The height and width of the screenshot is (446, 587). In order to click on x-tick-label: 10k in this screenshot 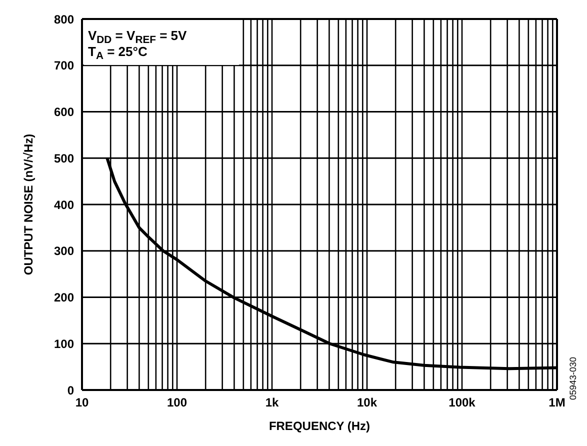, I will do `click(367, 403)`.